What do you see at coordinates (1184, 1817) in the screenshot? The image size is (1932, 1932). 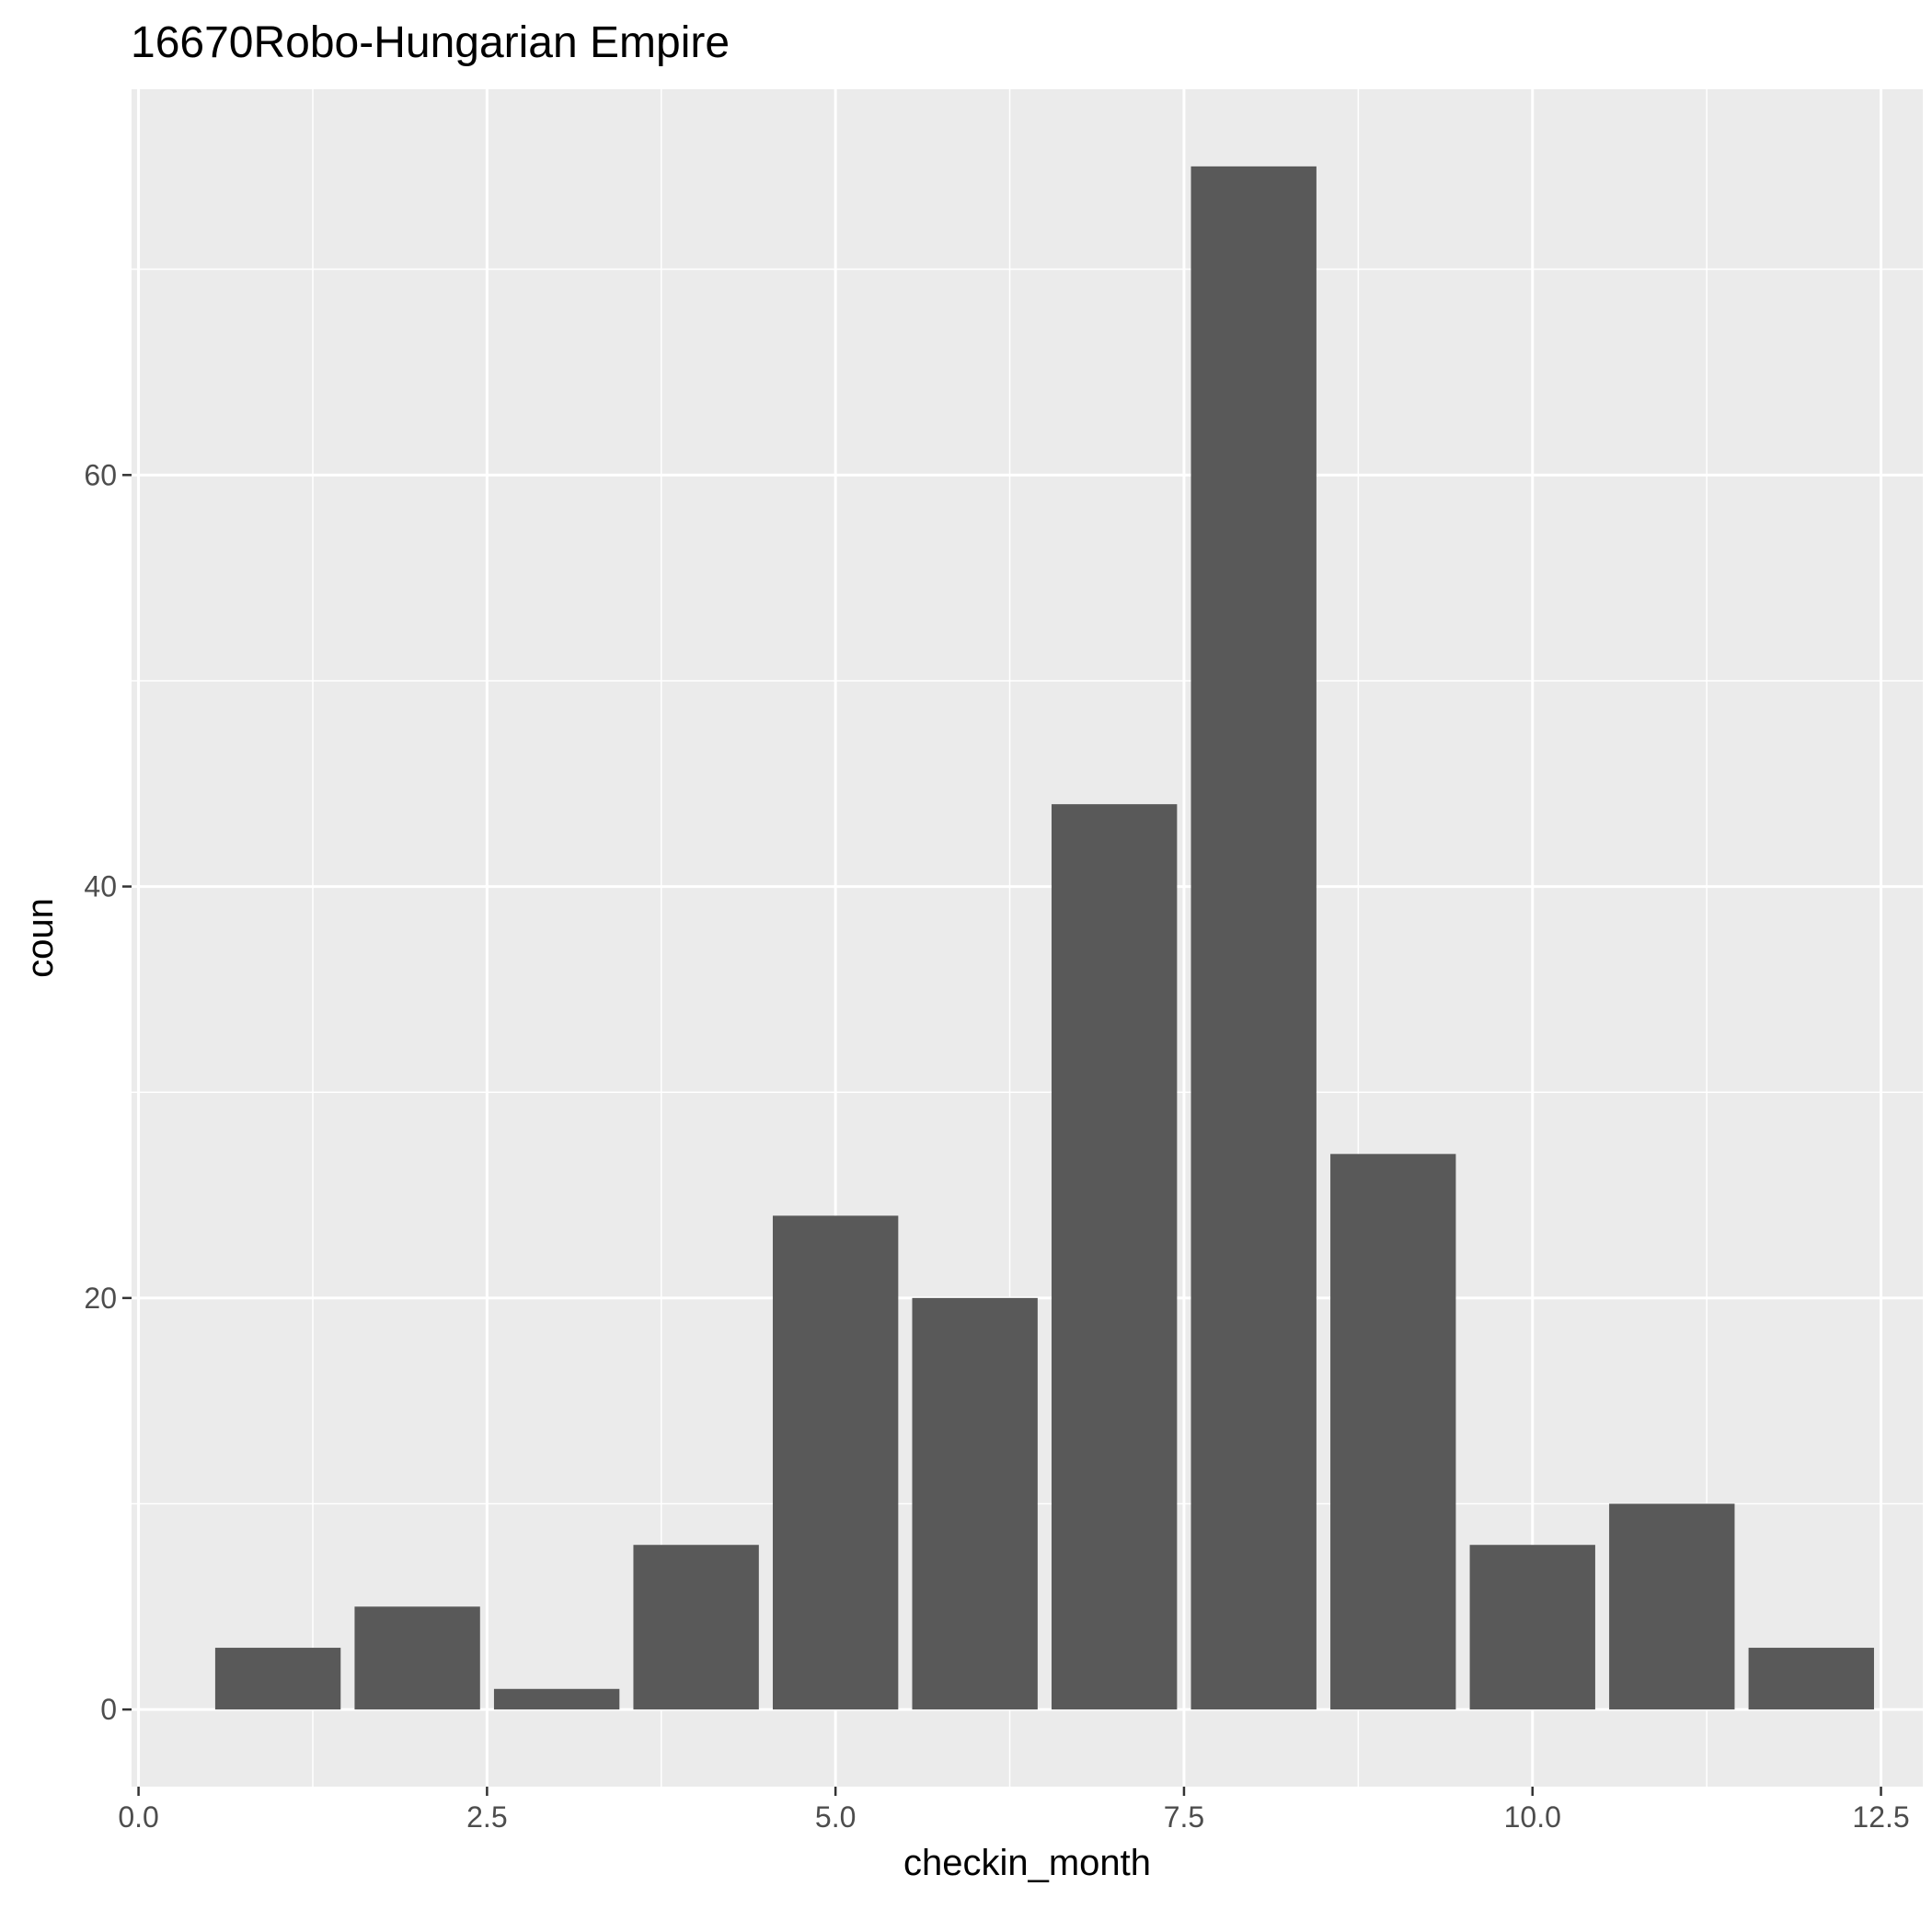 I see `x-tick-label: 7.5` at bounding box center [1184, 1817].